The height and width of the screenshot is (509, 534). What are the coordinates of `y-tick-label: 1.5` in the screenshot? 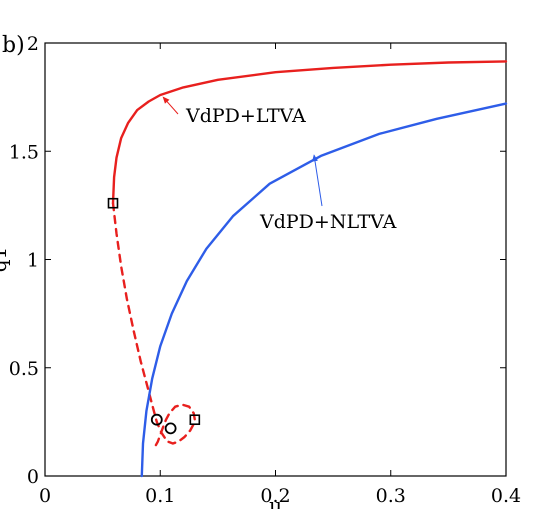 It's located at (24, 152).